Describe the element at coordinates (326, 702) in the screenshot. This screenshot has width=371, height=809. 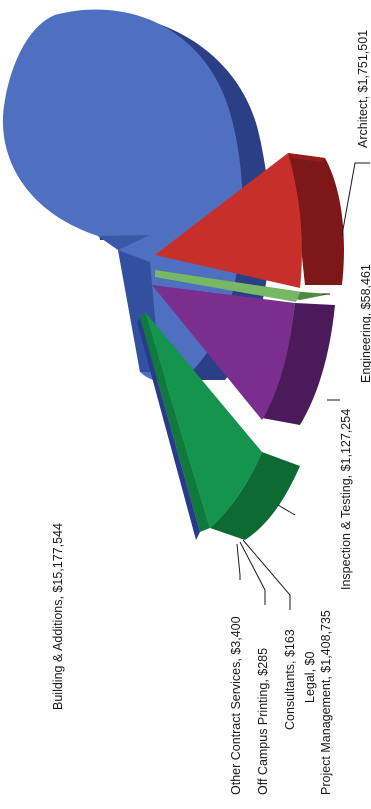
I see `label-project-management: Project Management, $1,408,735` at that location.